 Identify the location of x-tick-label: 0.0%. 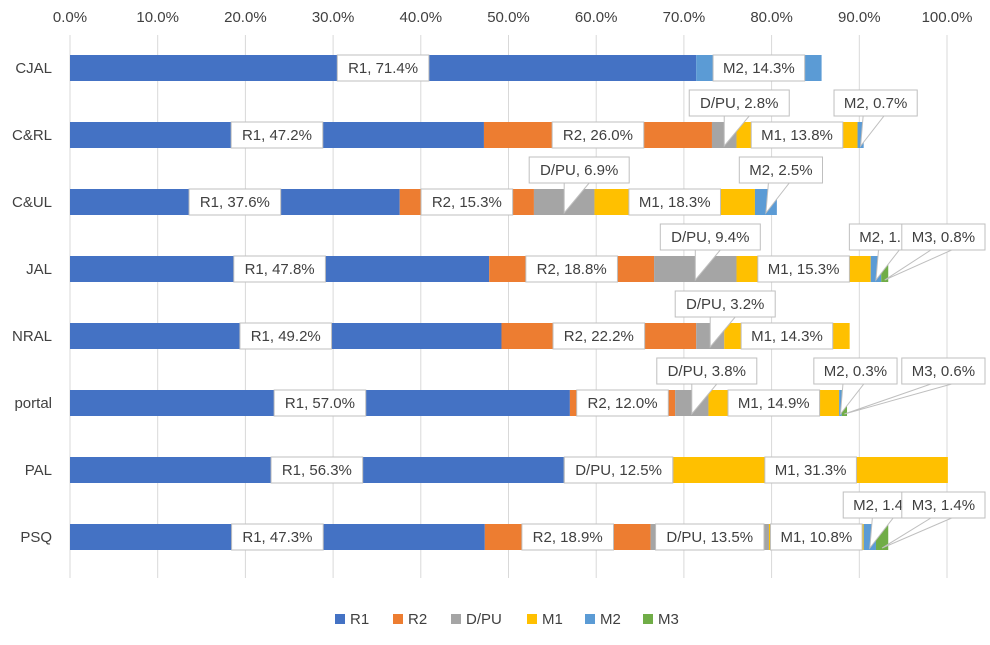
(70, 17).